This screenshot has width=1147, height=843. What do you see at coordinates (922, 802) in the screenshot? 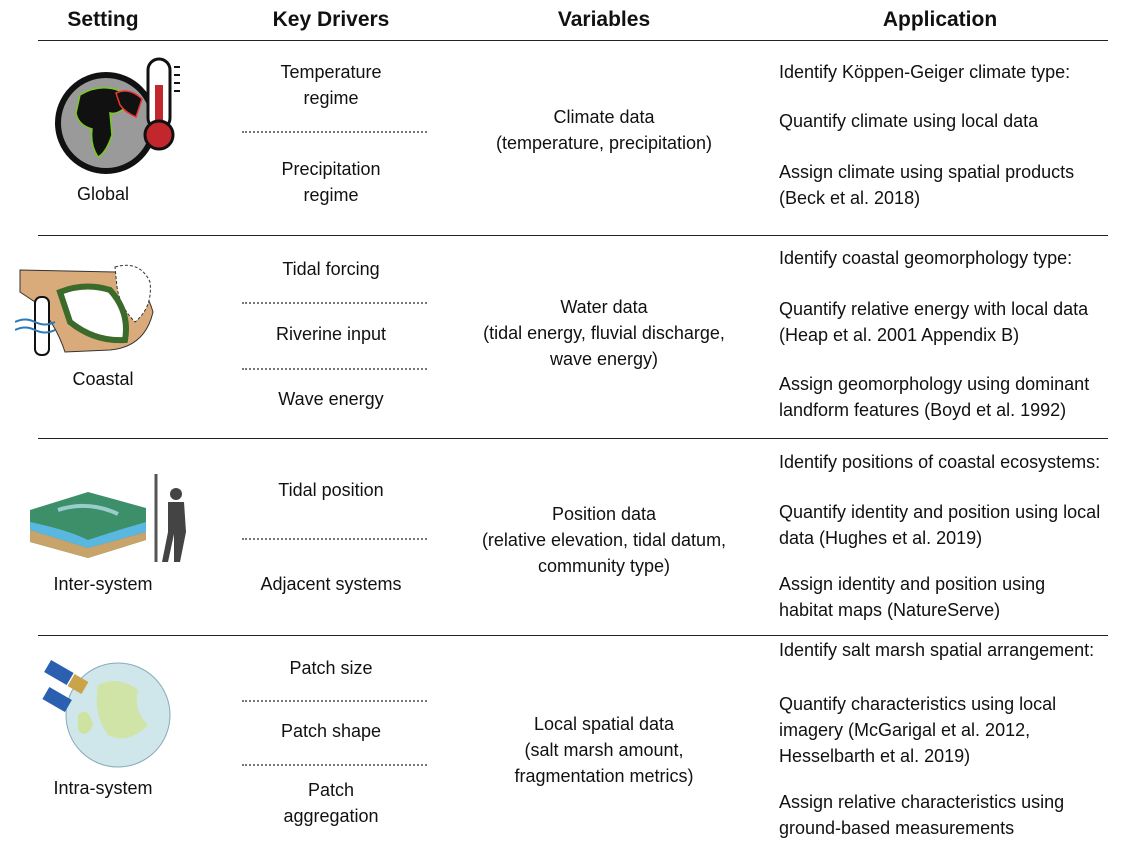
I see `application-text: Assign relative characteristics using` at bounding box center [922, 802].